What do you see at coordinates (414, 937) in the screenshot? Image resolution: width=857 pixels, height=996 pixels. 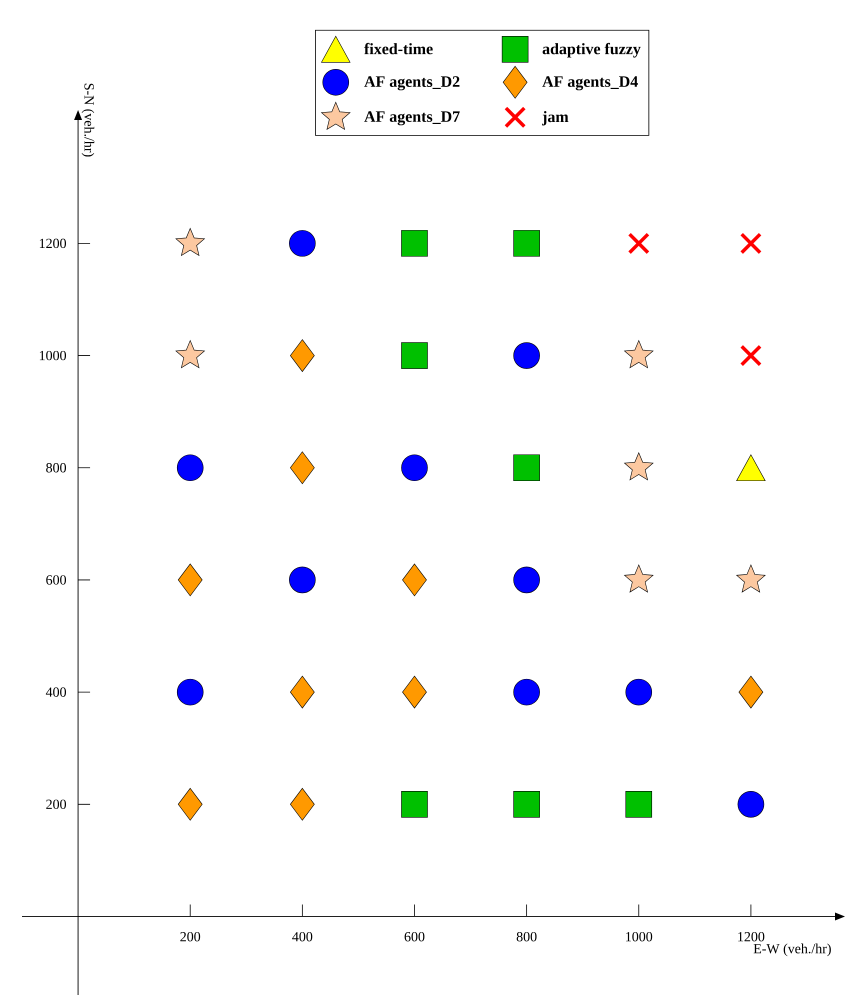 I see `x-tick-label: 600` at bounding box center [414, 937].